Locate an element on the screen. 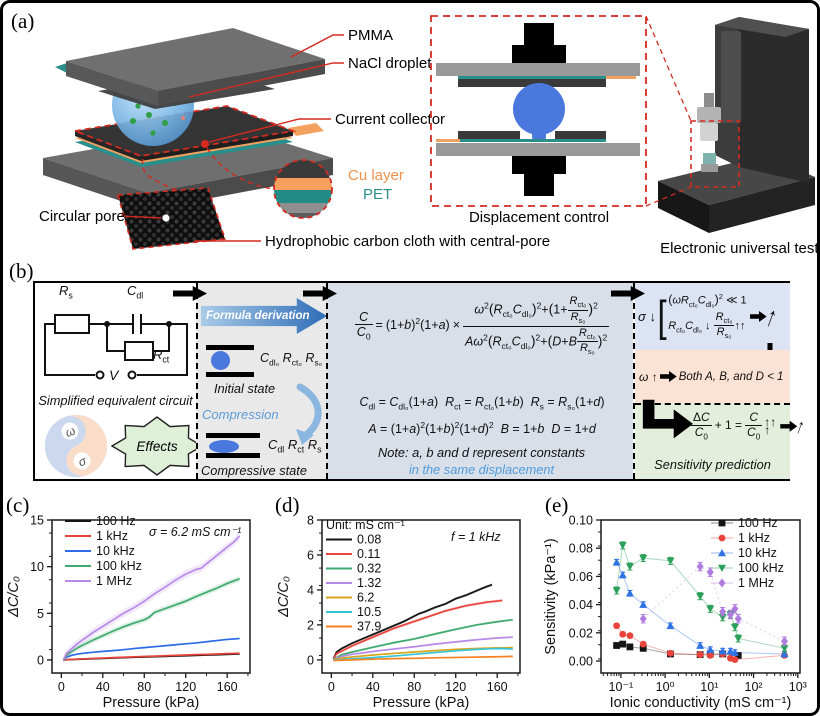 The height and width of the screenshot is (716, 820). dashed-connector-zoom is located at coordinates (240, 168).